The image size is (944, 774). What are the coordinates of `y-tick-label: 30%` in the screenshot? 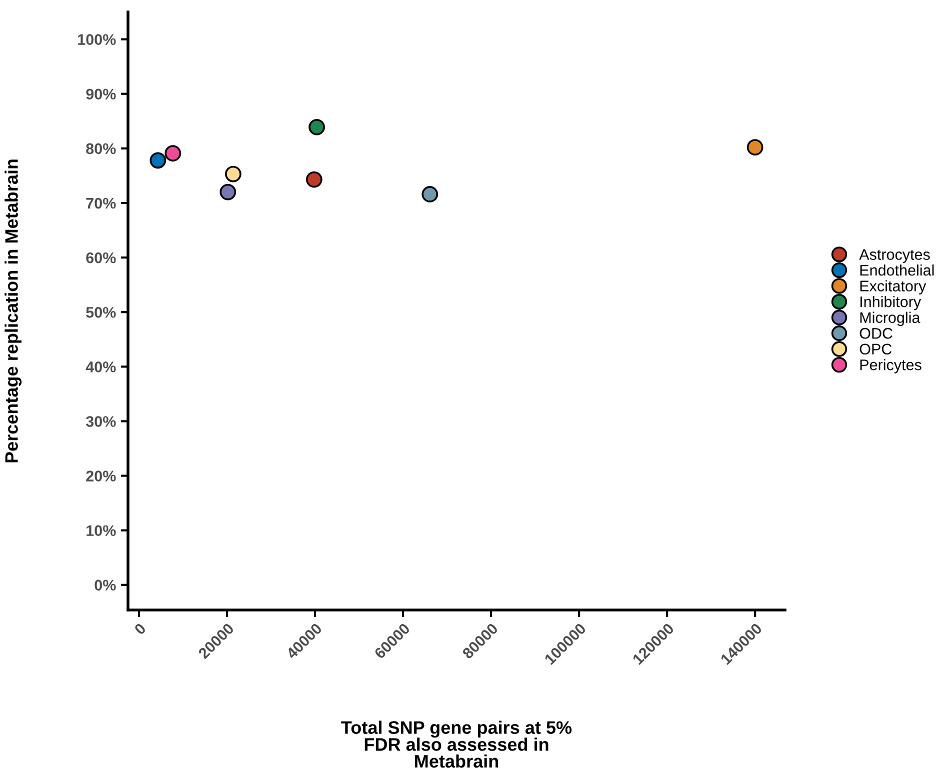 It's located at (101, 421).